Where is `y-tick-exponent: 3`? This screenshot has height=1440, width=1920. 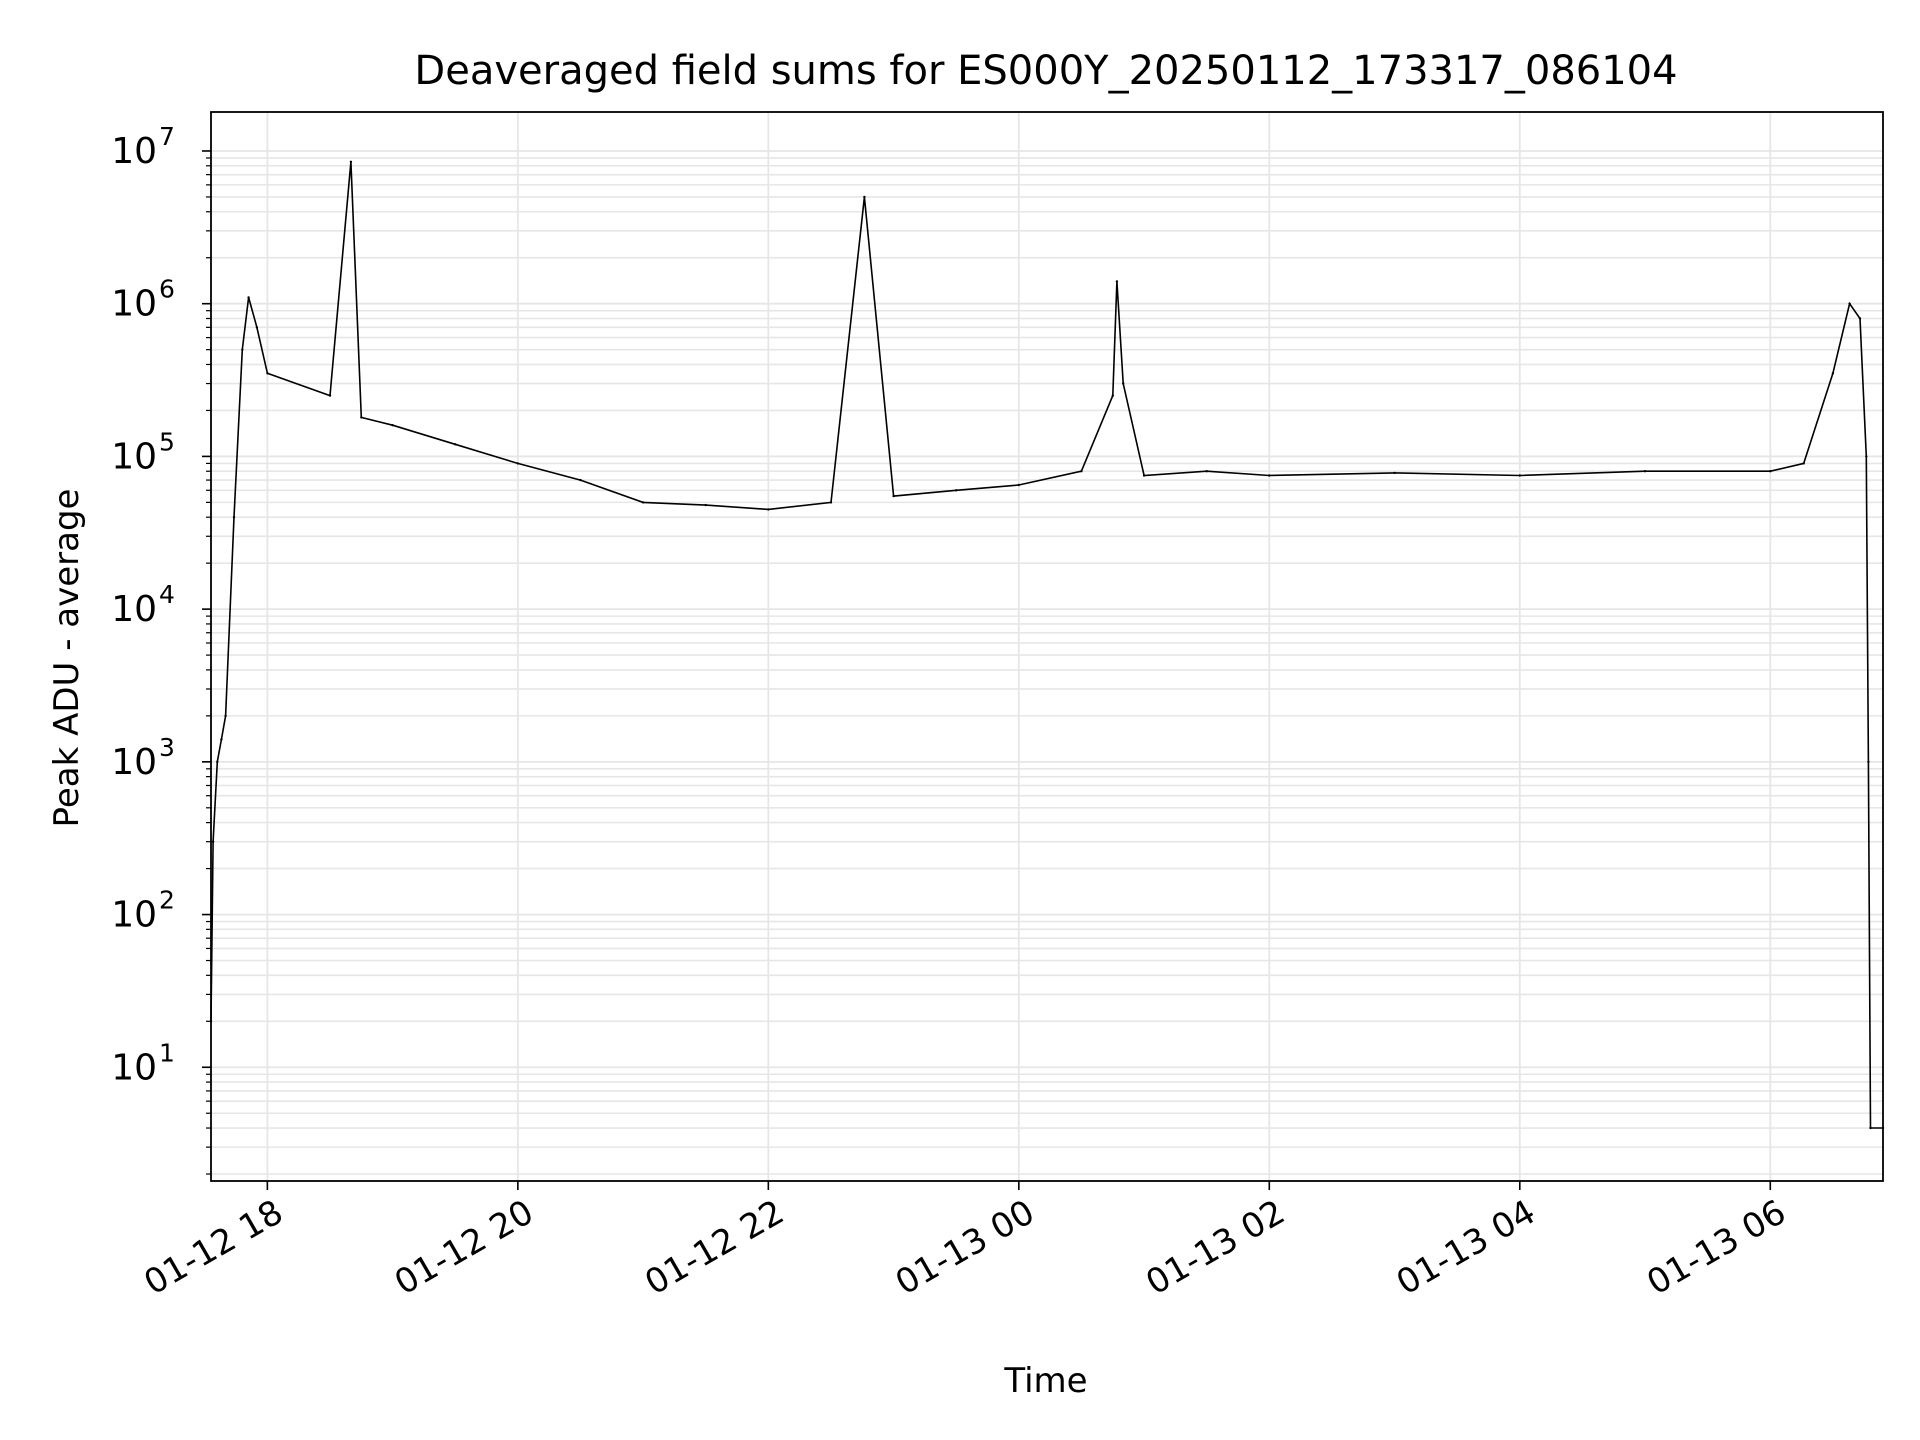
y-tick-exponent: 3 is located at coordinates (167, 747).